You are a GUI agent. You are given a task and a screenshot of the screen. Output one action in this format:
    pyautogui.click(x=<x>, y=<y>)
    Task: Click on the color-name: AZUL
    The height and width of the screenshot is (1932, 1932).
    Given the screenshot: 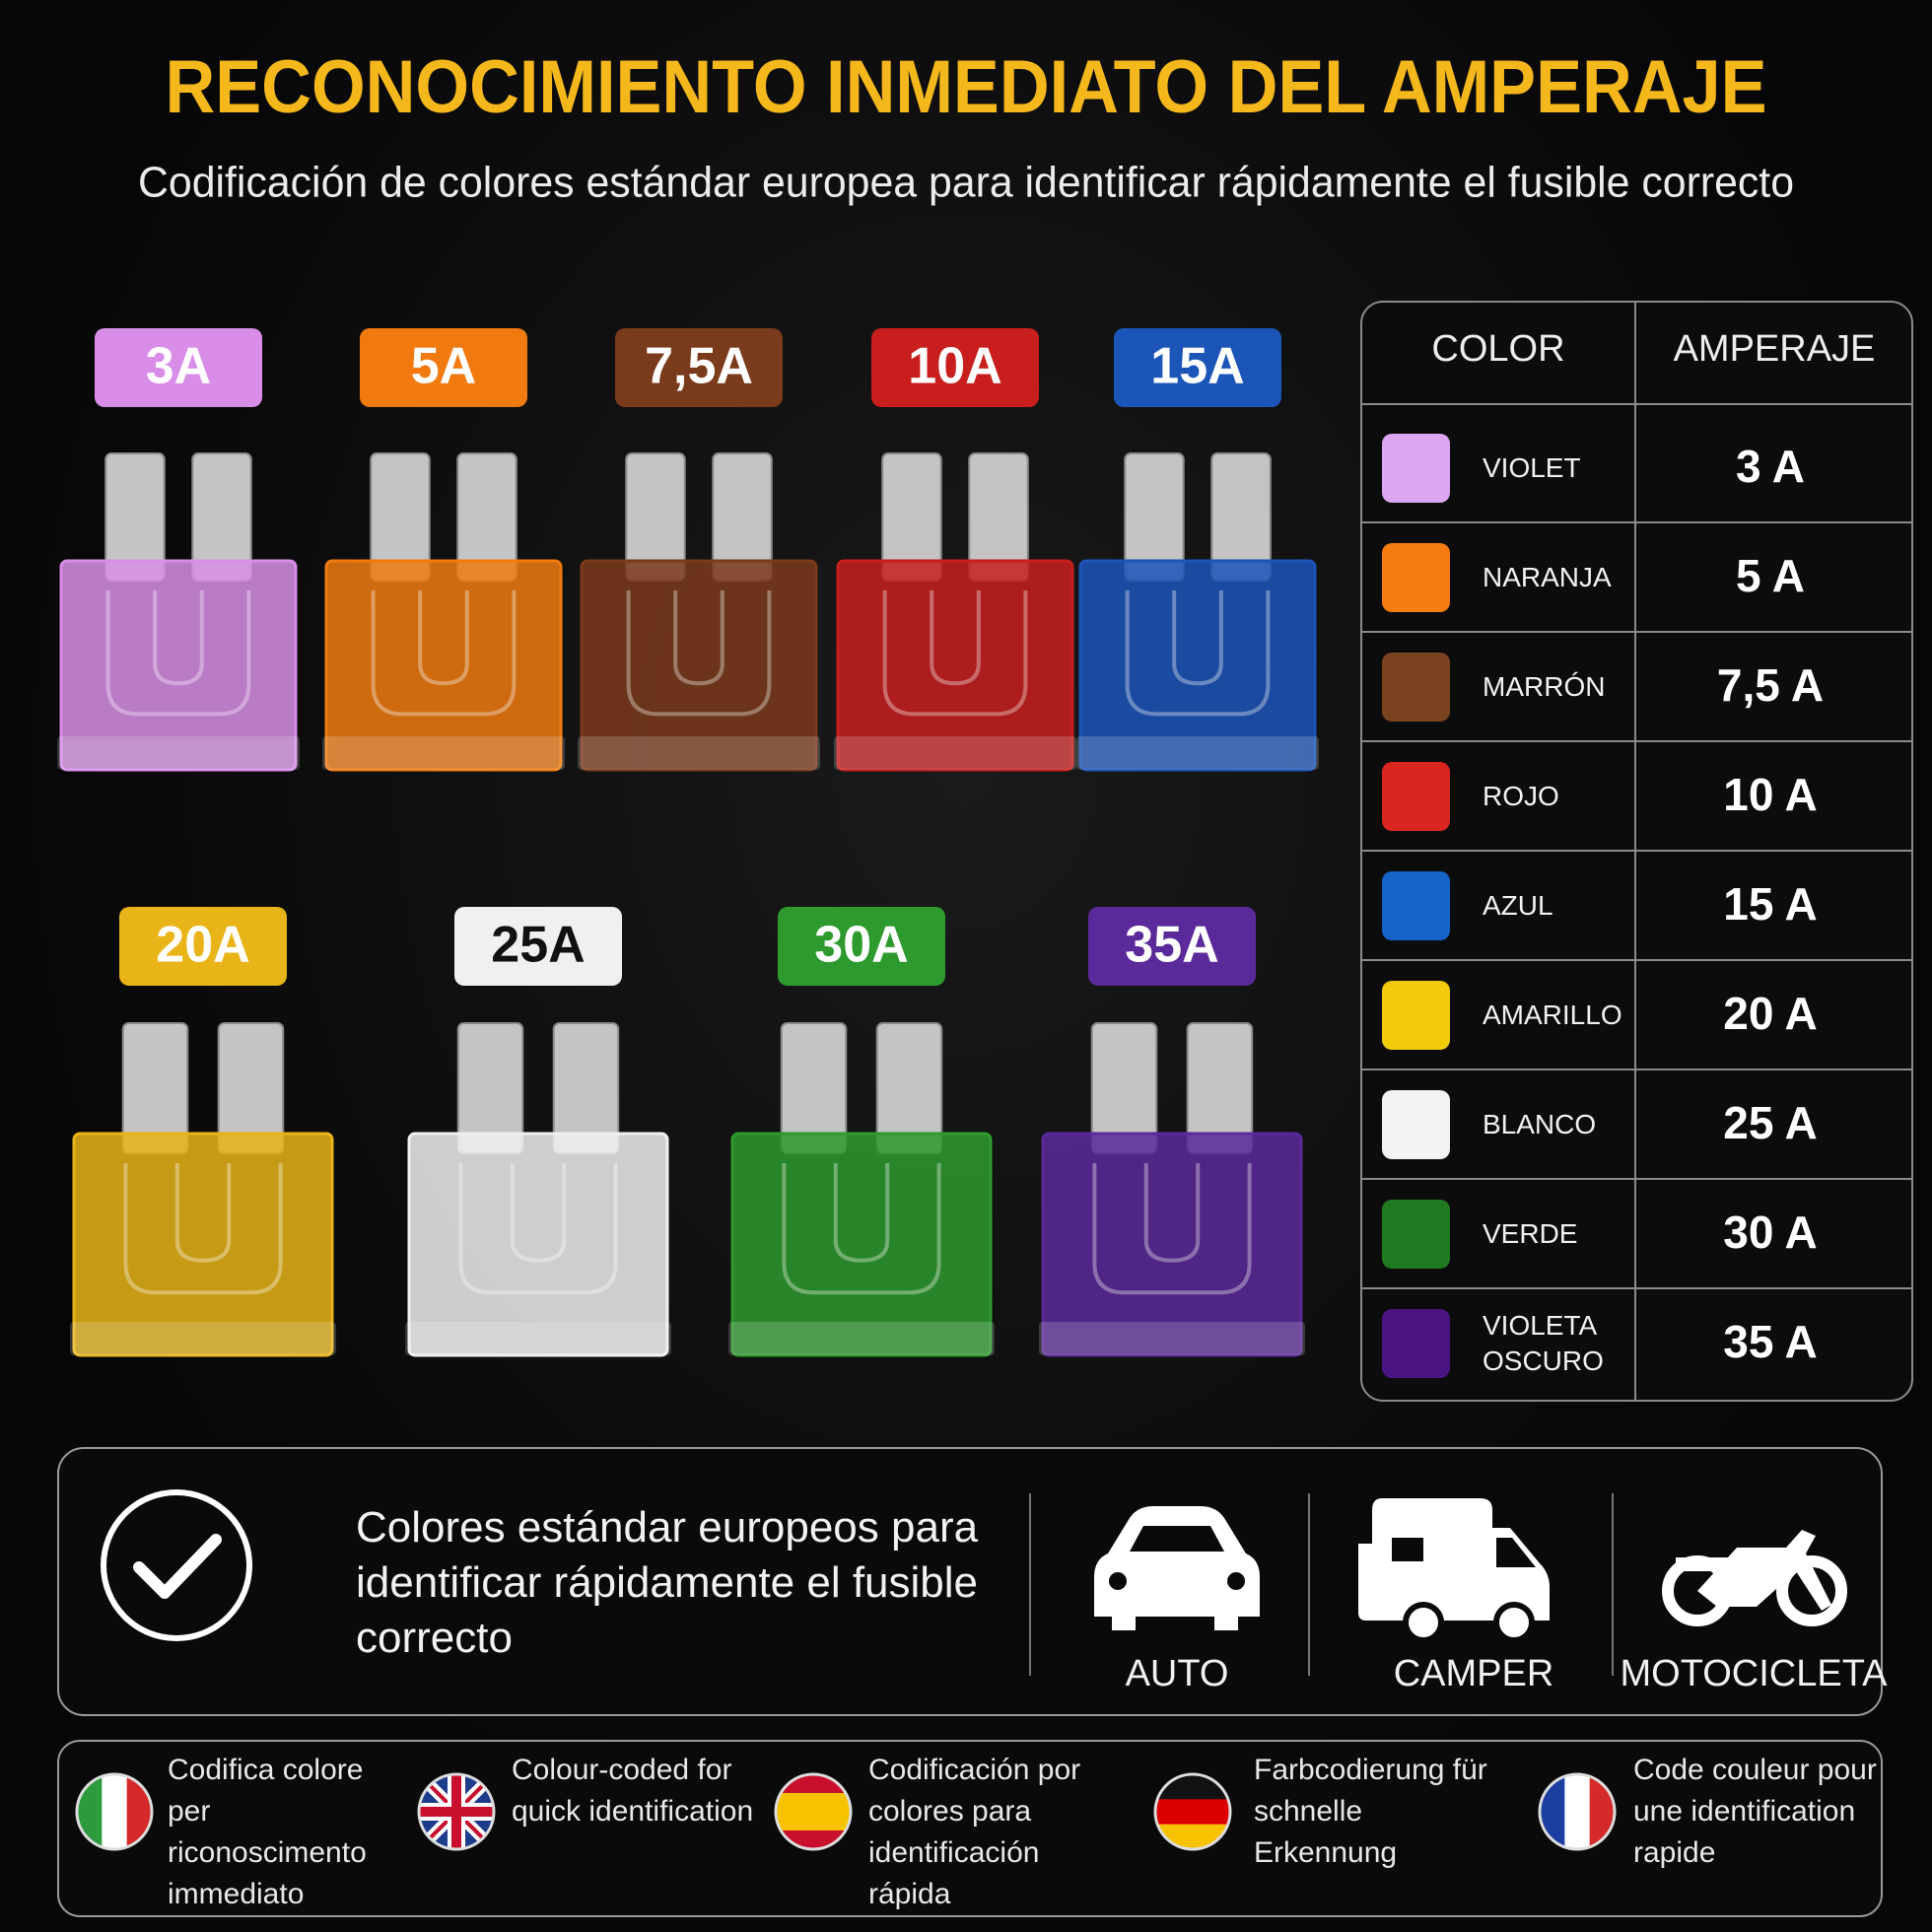 What is the action you would take?
    pyautogui.click(x=1518, y=906)
    